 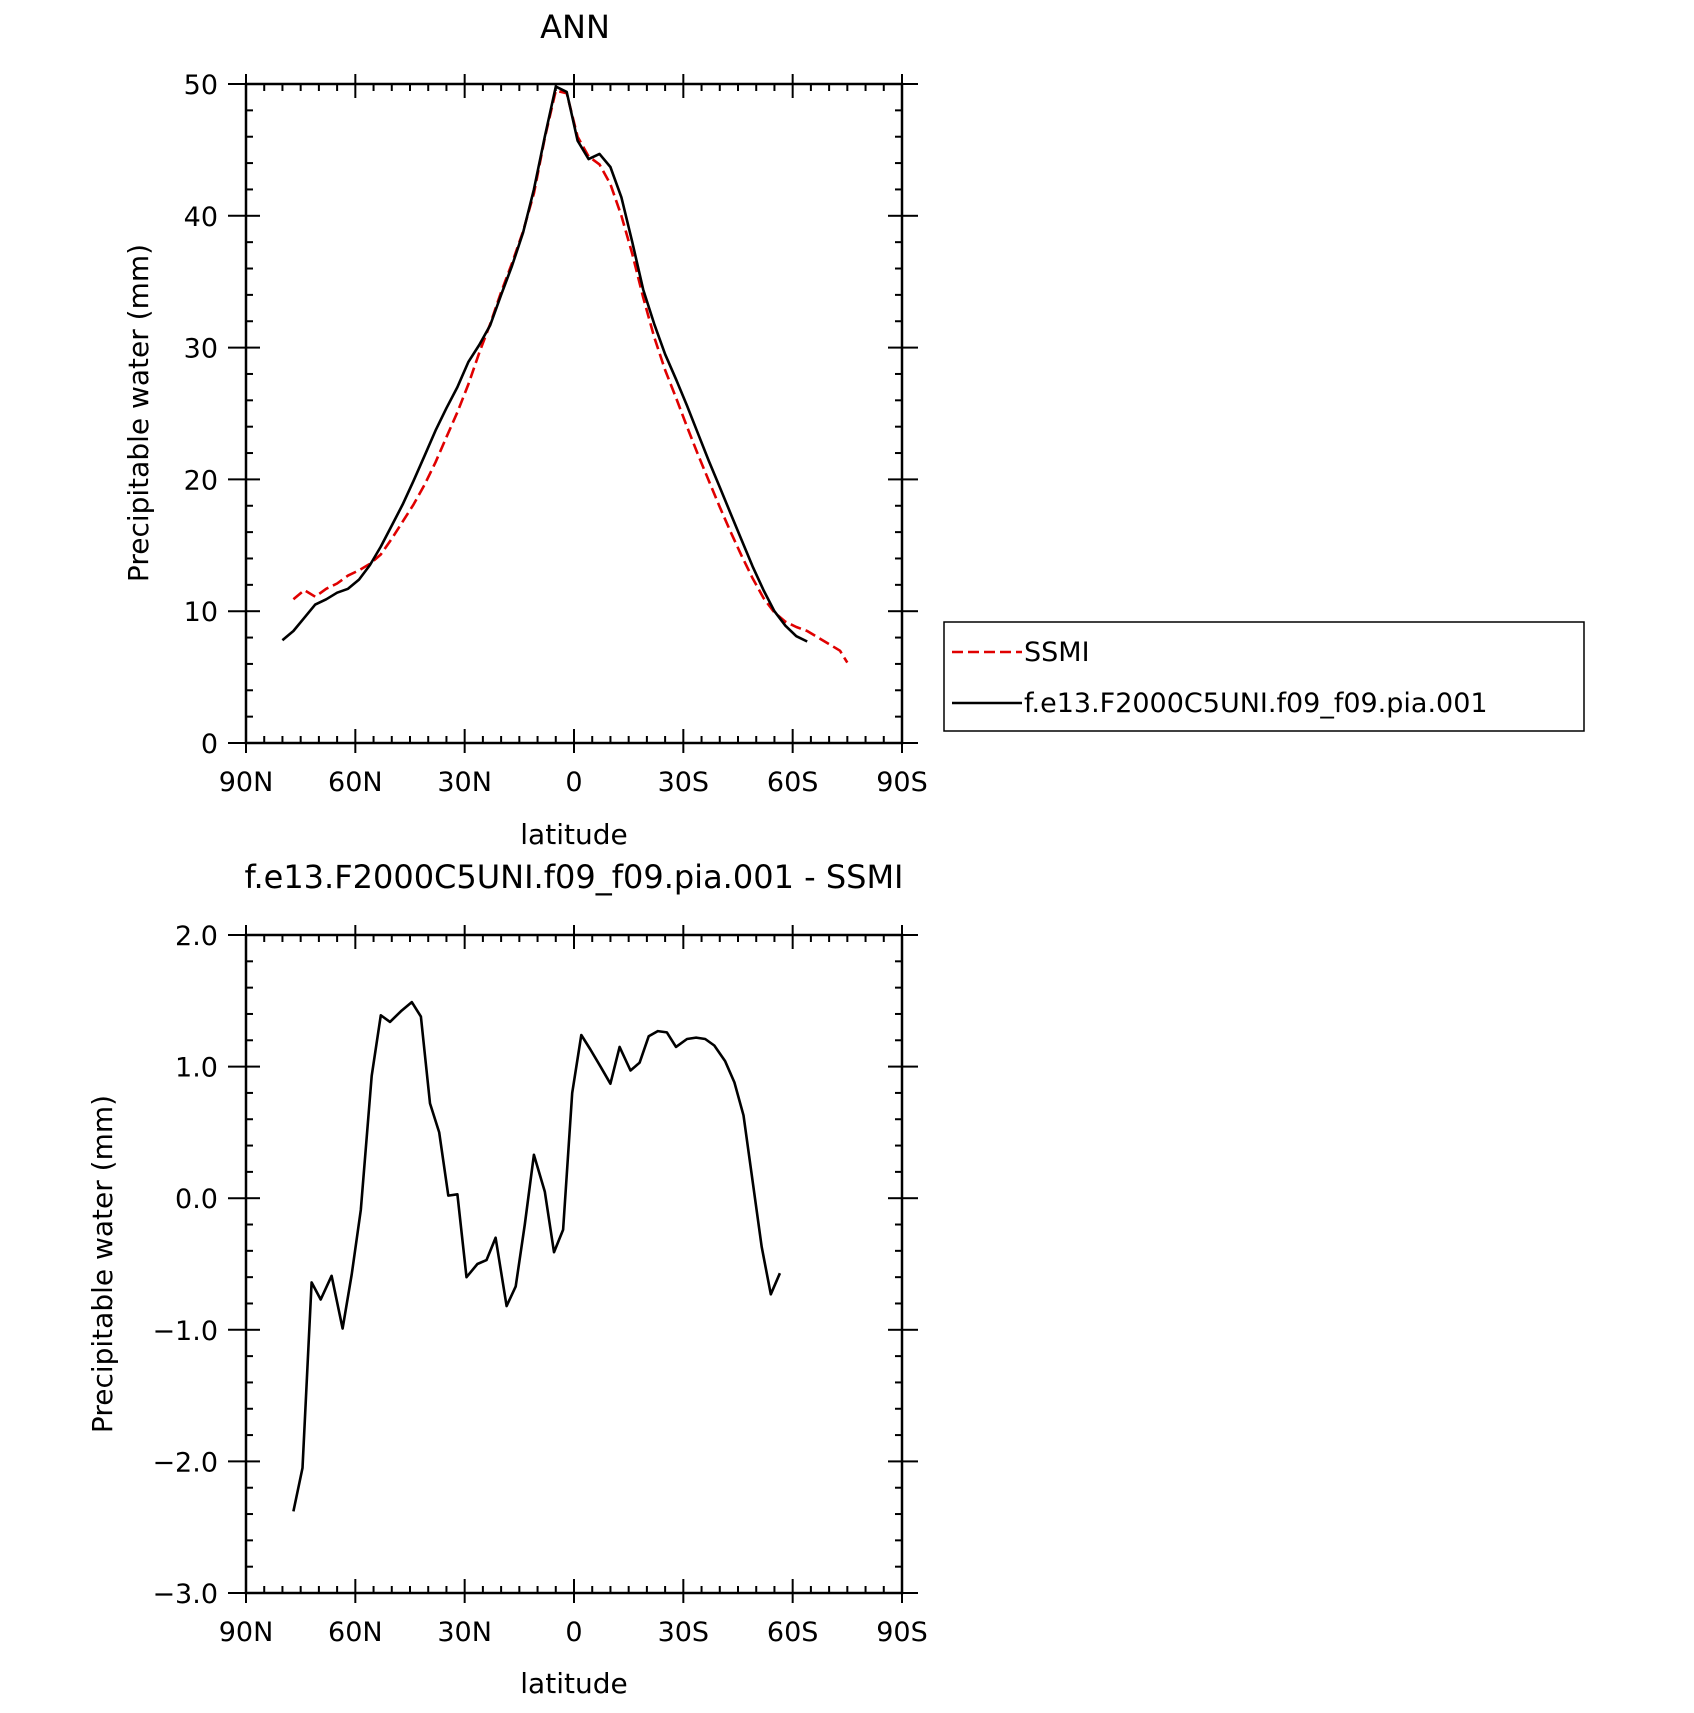 What do you see at coordinates (575, 27) in the screenshot?
I see `top-chart-title: ANN` at bounding box center [575, 27].